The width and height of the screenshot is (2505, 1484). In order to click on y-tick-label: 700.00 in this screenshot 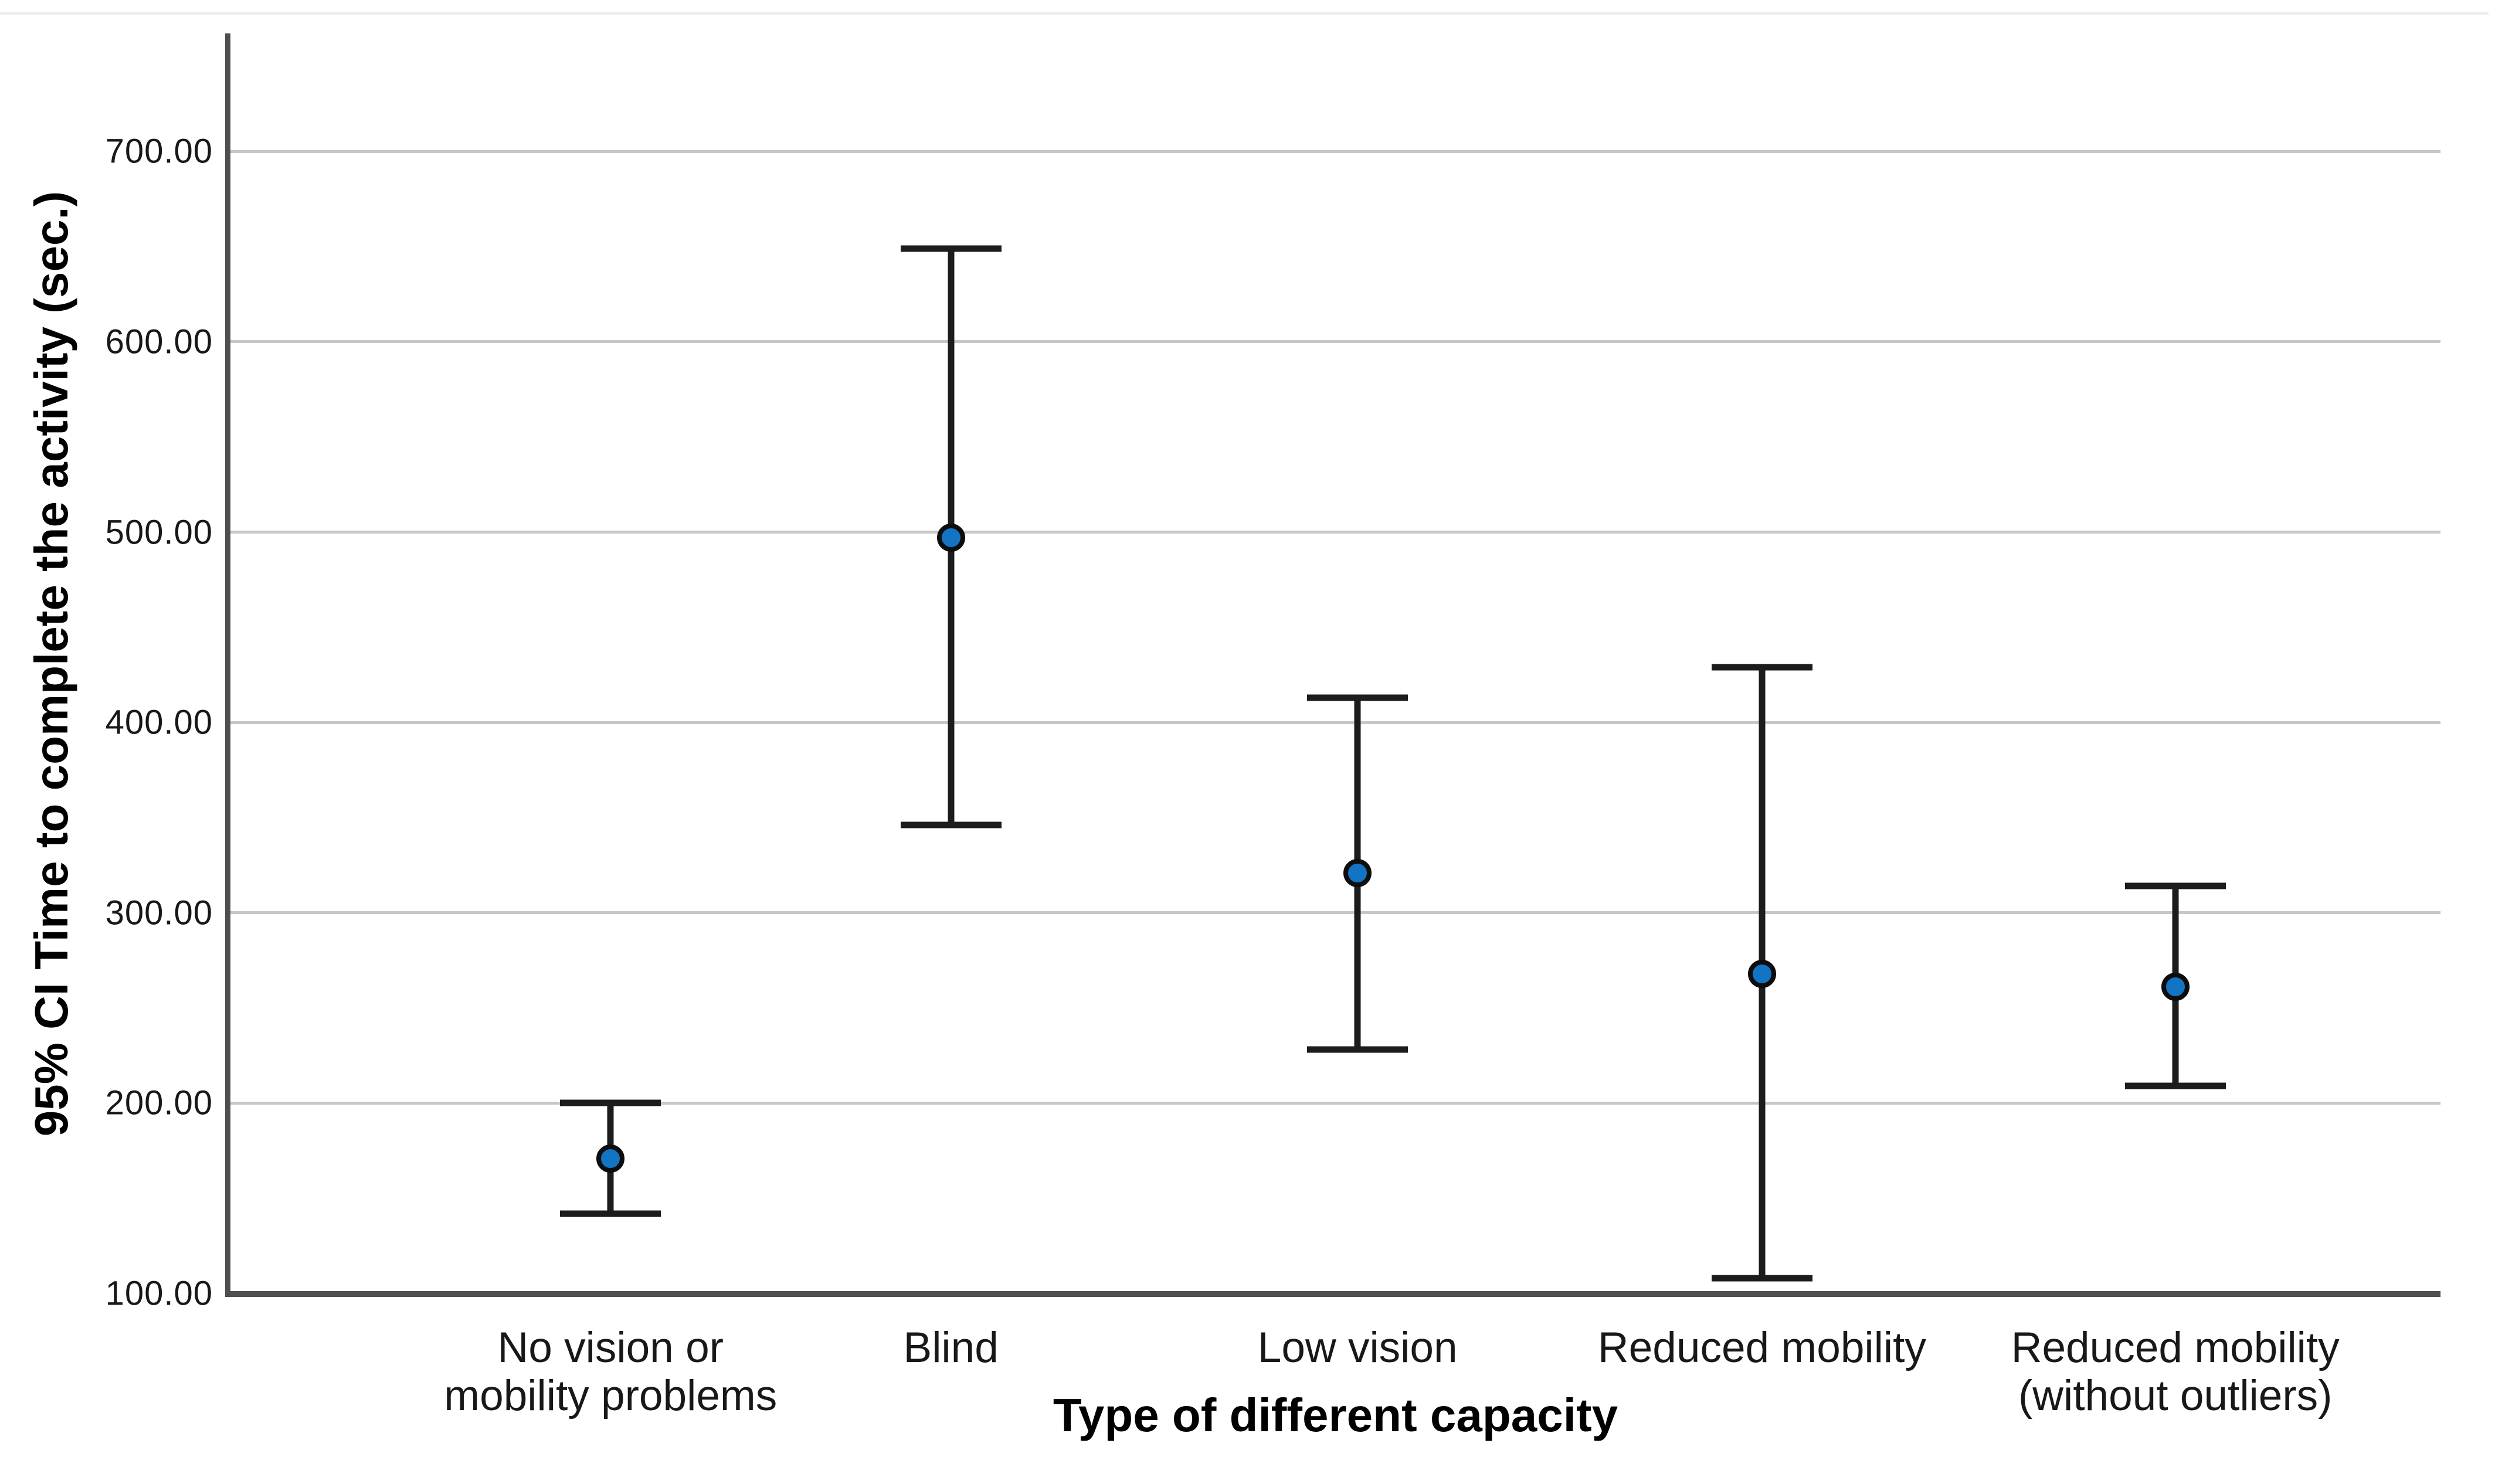, I will do `click(159, 152)`.